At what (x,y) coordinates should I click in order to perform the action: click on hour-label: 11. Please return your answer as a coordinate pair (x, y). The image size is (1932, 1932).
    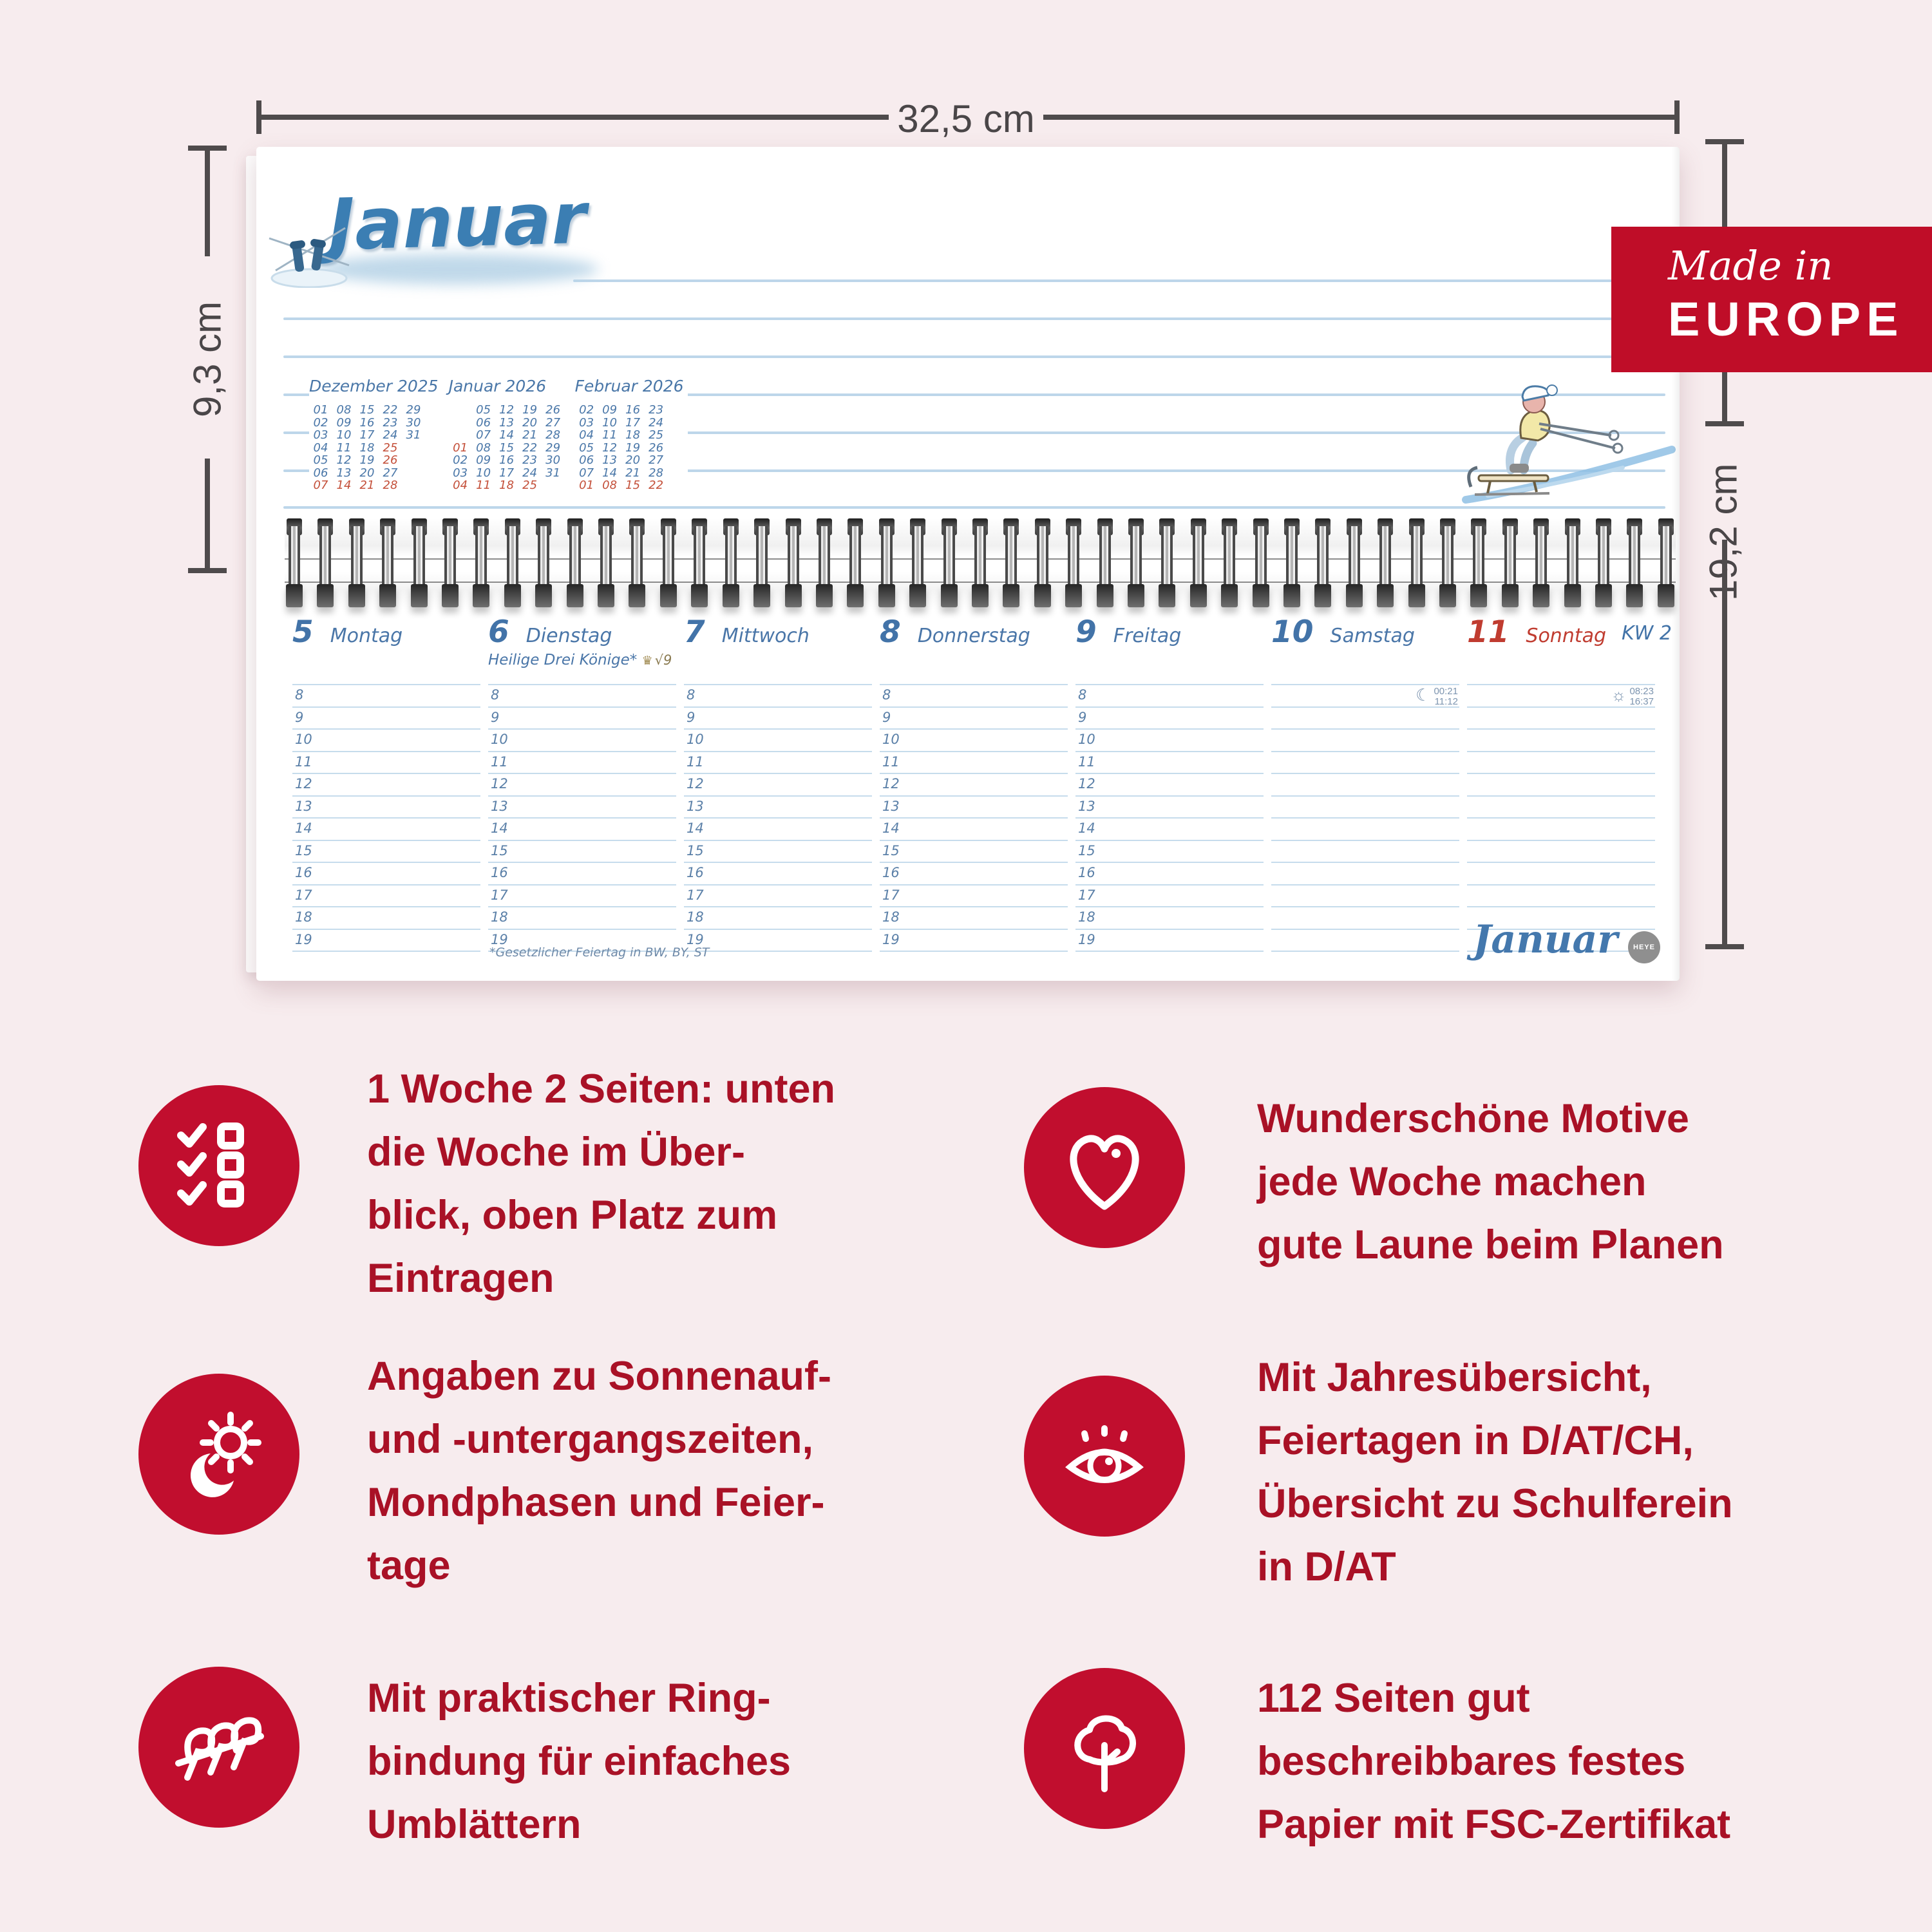
    Looking at the image, I should click on (891, 761).